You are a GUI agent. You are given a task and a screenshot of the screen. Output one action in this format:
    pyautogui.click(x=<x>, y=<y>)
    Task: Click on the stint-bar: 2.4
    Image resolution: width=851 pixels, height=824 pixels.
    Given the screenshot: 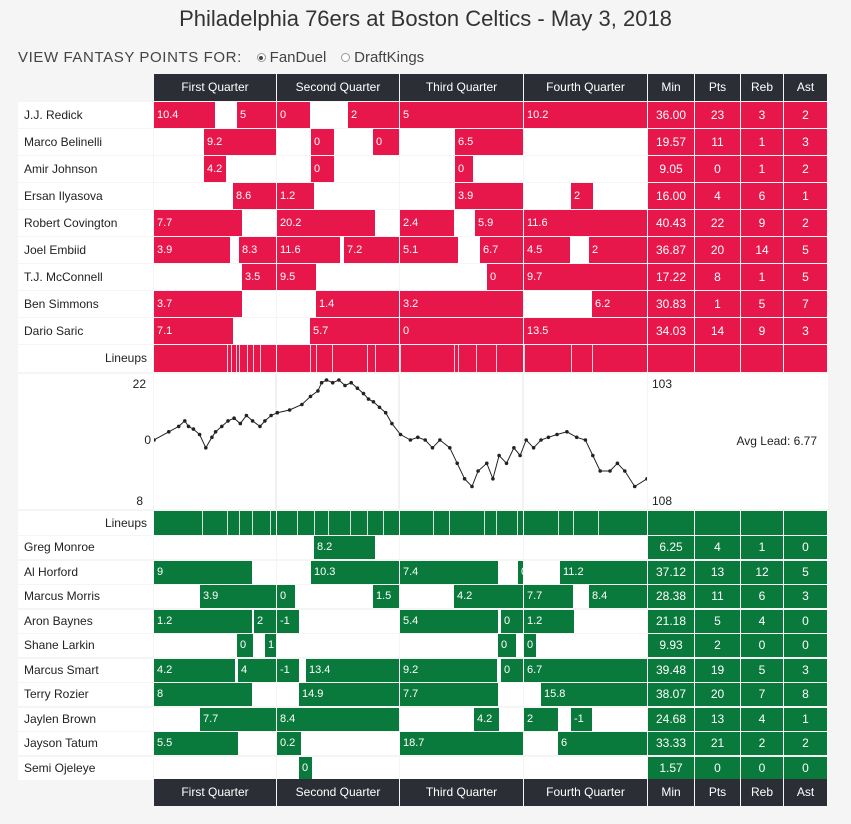 What is the action you would take?
    pyautogui.click(x=427, y=223)
    